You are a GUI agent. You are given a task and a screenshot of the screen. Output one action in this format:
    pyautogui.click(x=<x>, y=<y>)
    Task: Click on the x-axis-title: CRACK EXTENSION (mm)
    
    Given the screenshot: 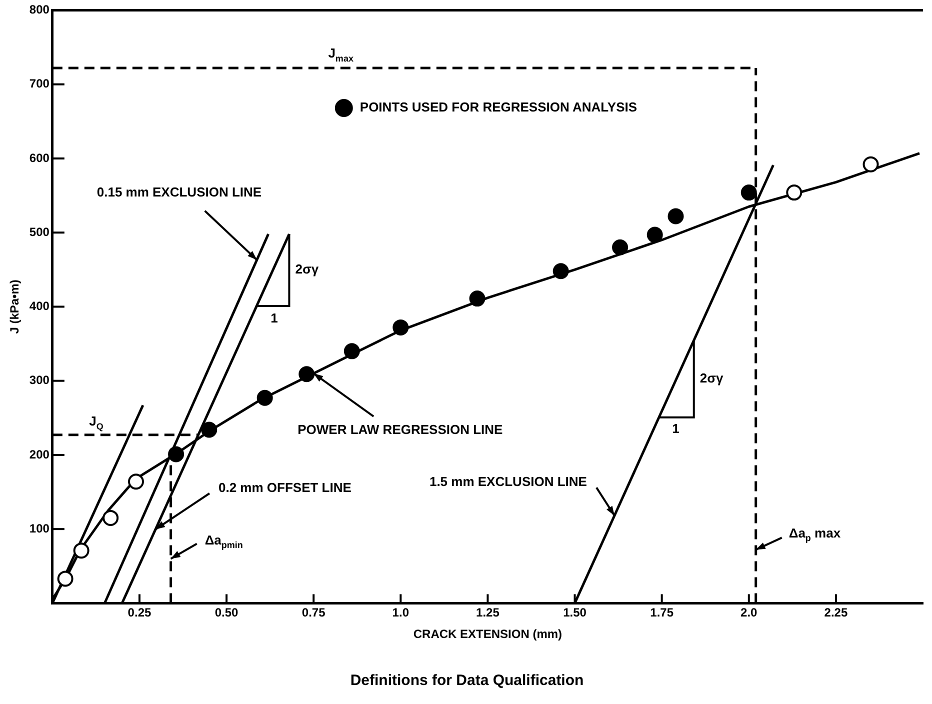 What is the action you would take?
    pyautogui.click(x=487, y=634)
    